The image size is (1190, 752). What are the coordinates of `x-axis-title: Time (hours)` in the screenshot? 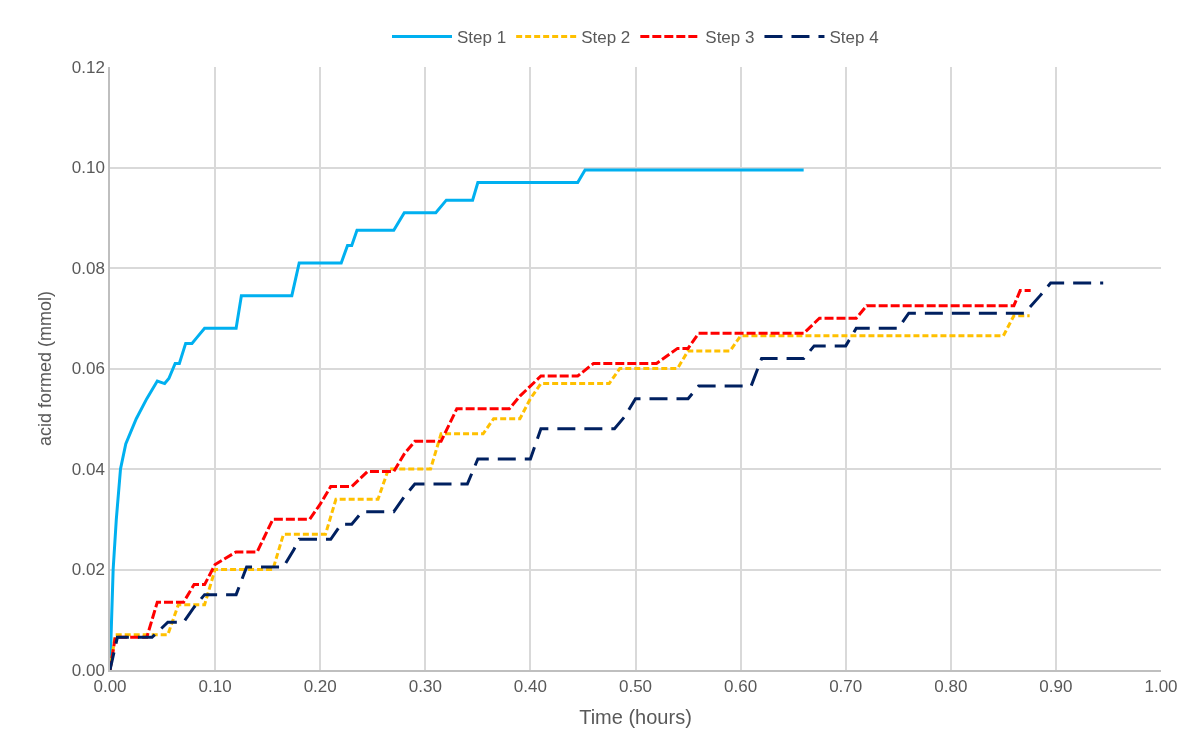 It's located at (635, 717).